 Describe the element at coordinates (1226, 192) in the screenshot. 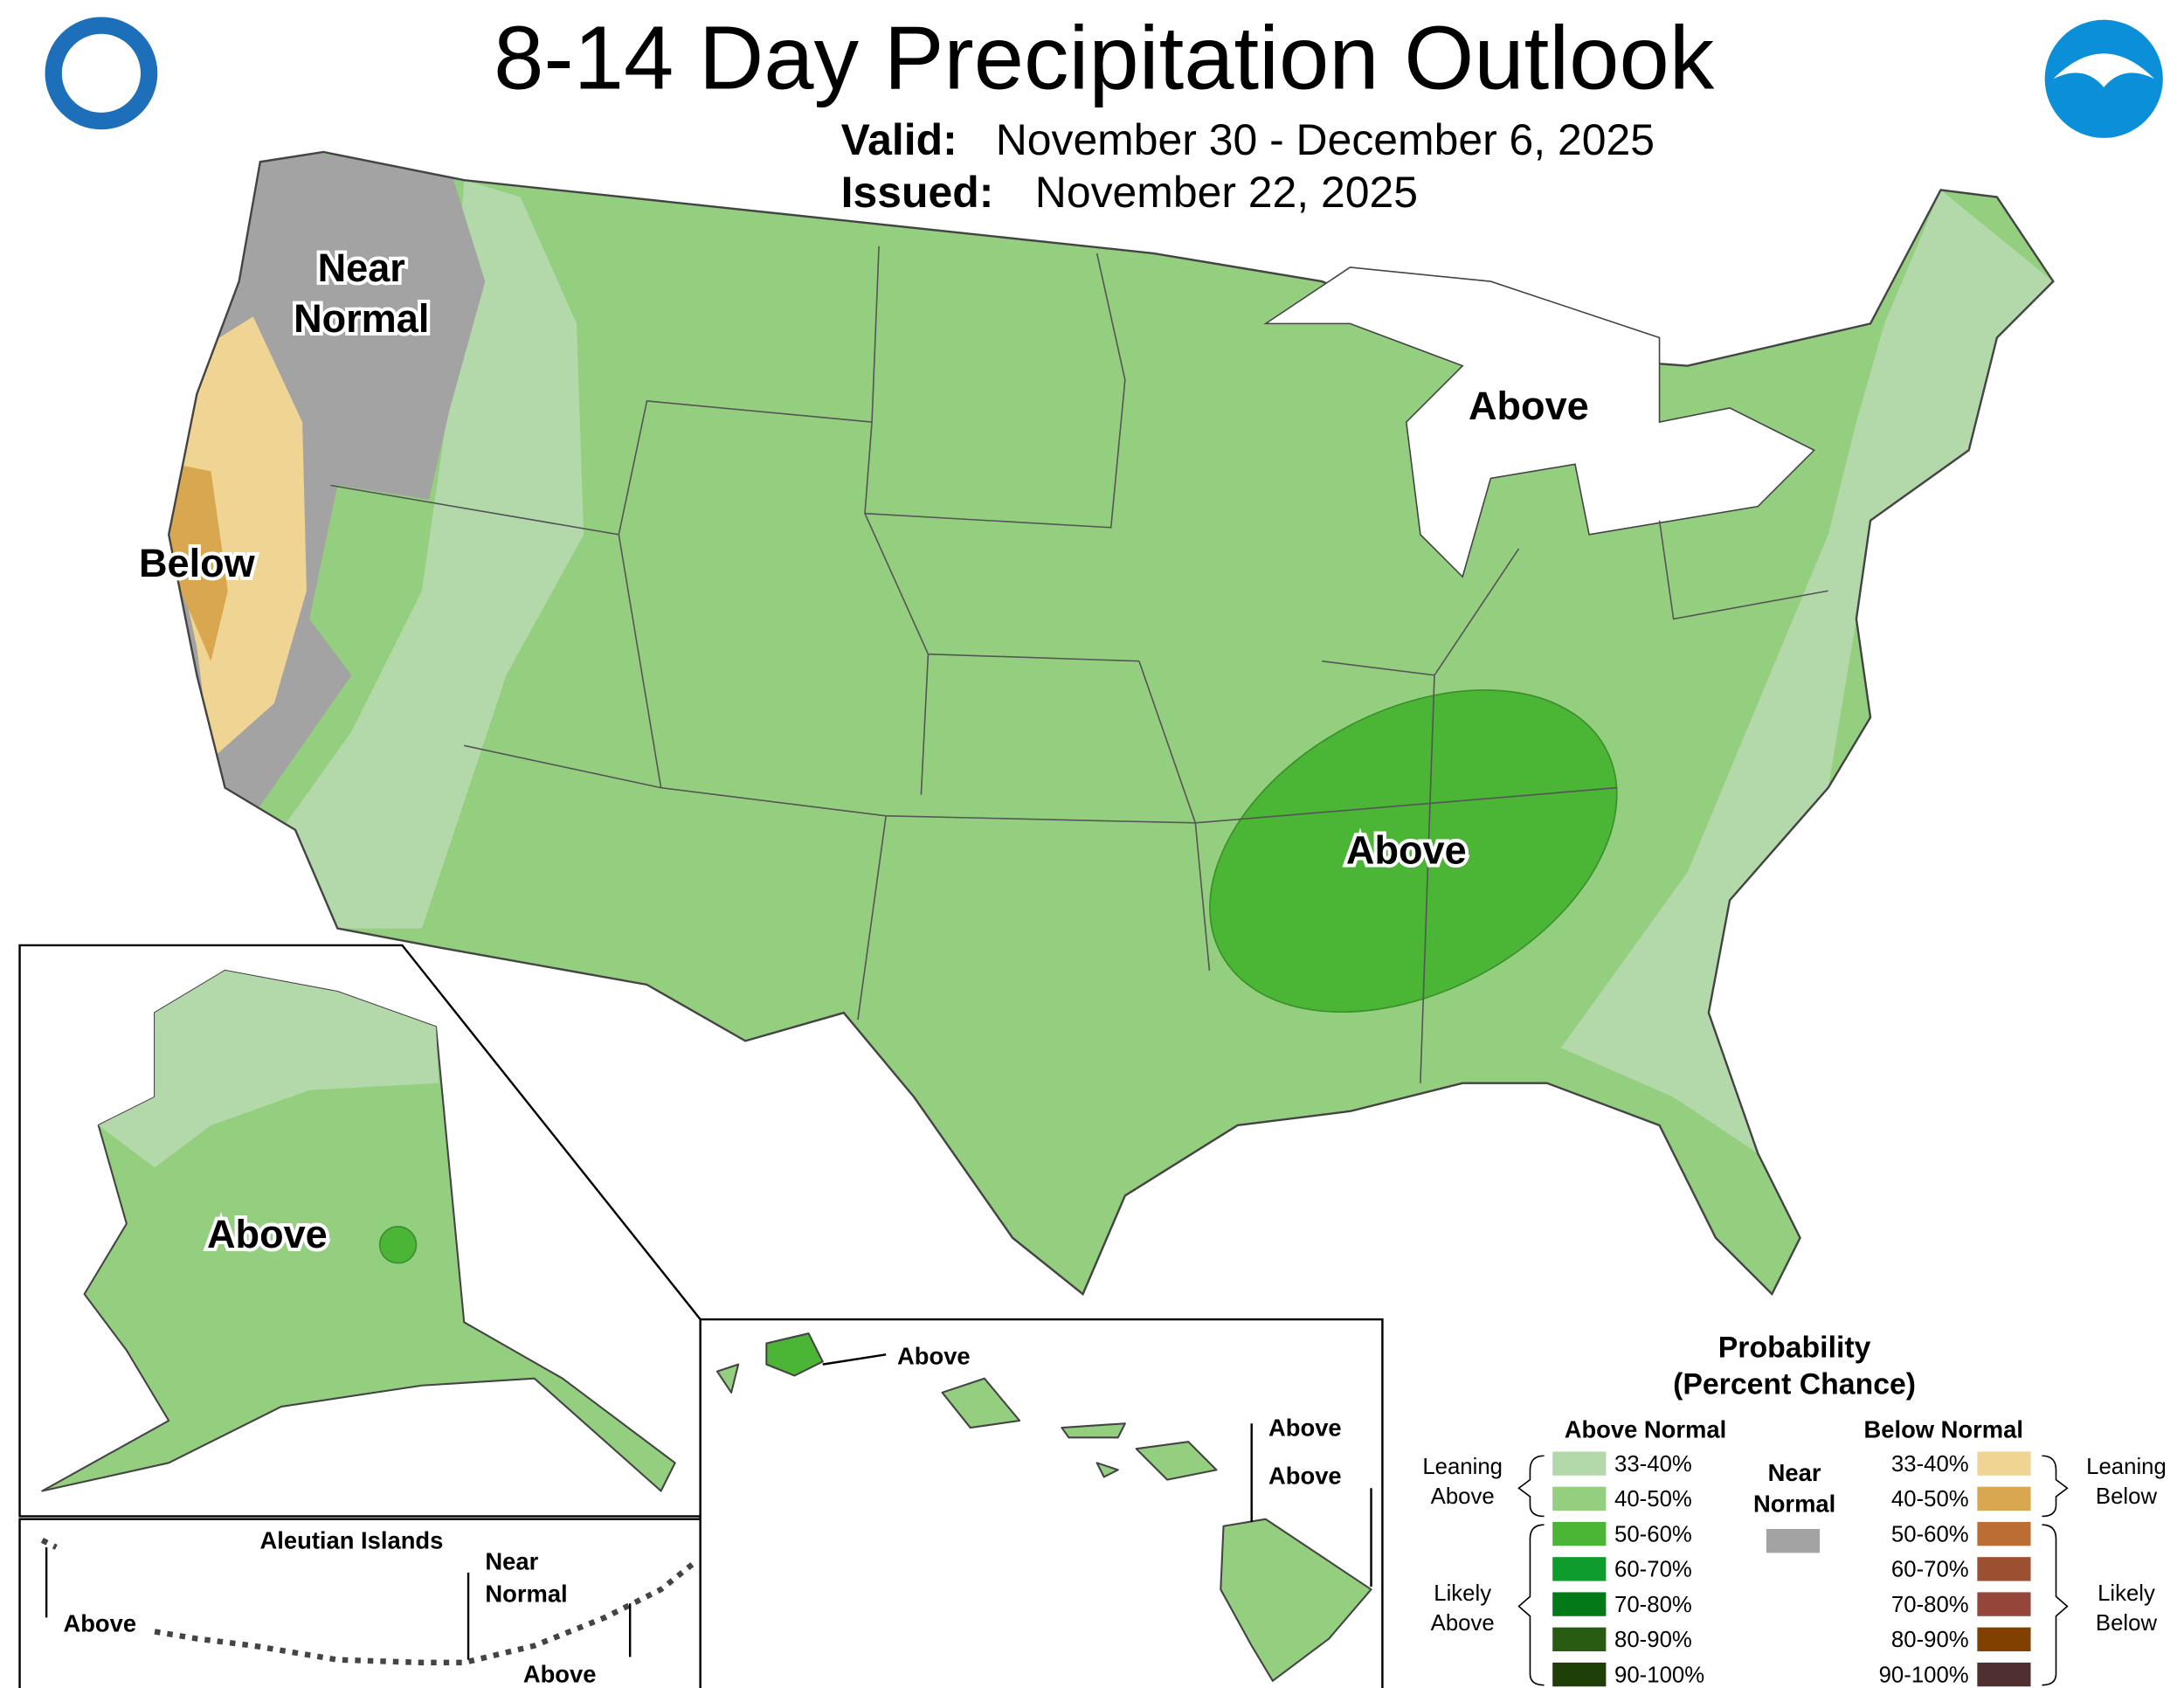

I see `issued-date: November 22, 2025` at that location.